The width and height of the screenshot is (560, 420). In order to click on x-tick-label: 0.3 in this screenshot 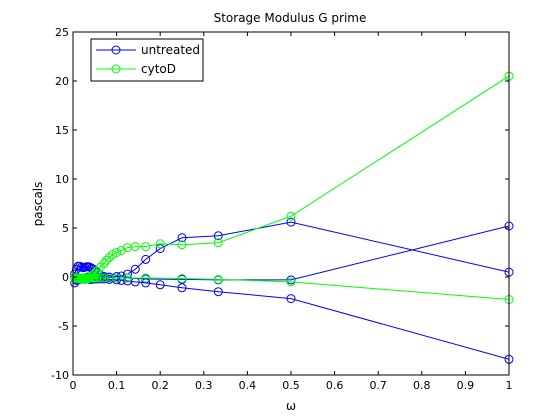, I will do `click(204, 385)`.